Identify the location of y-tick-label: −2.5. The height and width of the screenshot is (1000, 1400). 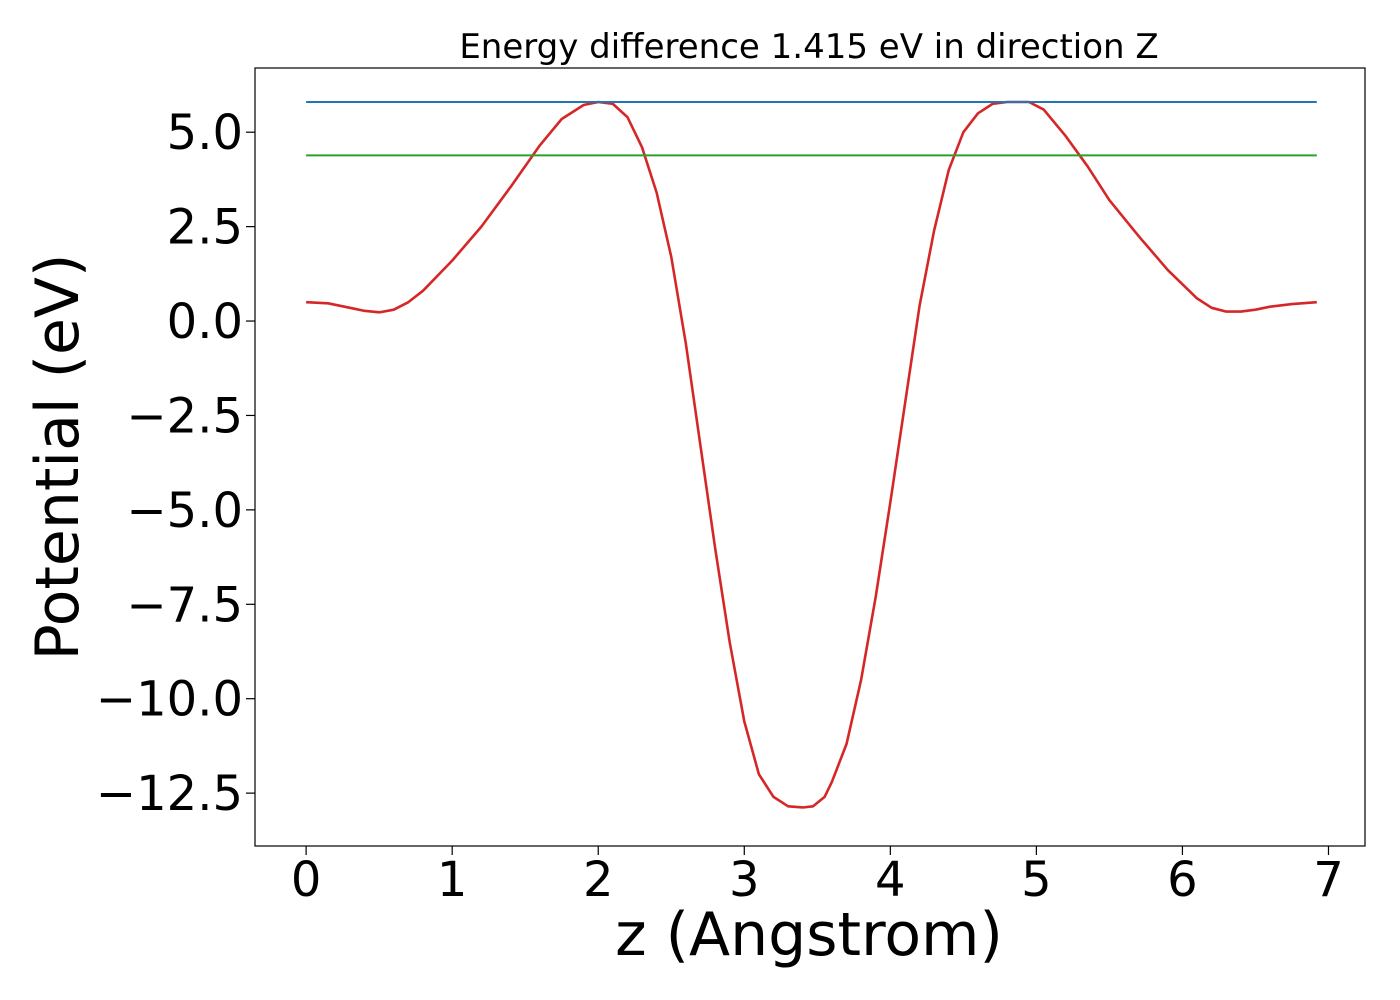
(184, 416).